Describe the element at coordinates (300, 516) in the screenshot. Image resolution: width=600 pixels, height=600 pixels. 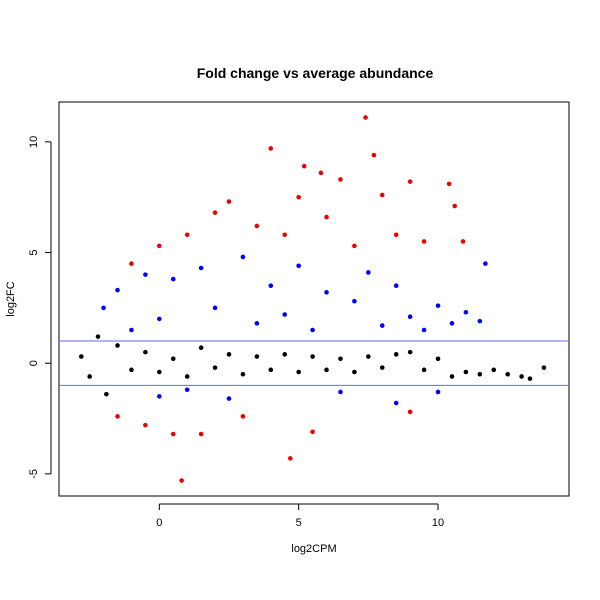
I see `x-axis: 0 5 10` at that location.